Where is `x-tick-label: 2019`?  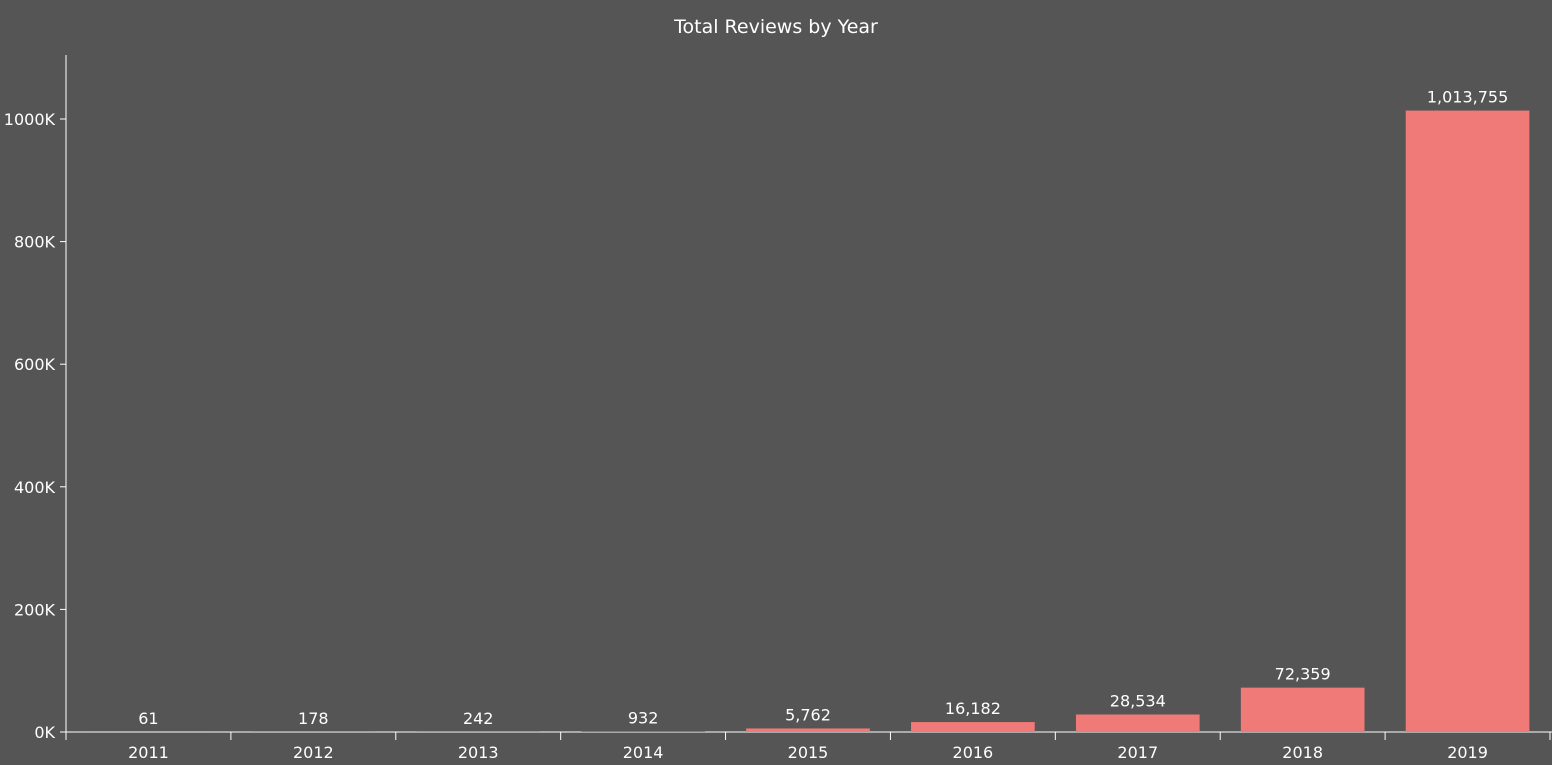
x-tick-label: 2019 is located at coordinates (1467, 752).